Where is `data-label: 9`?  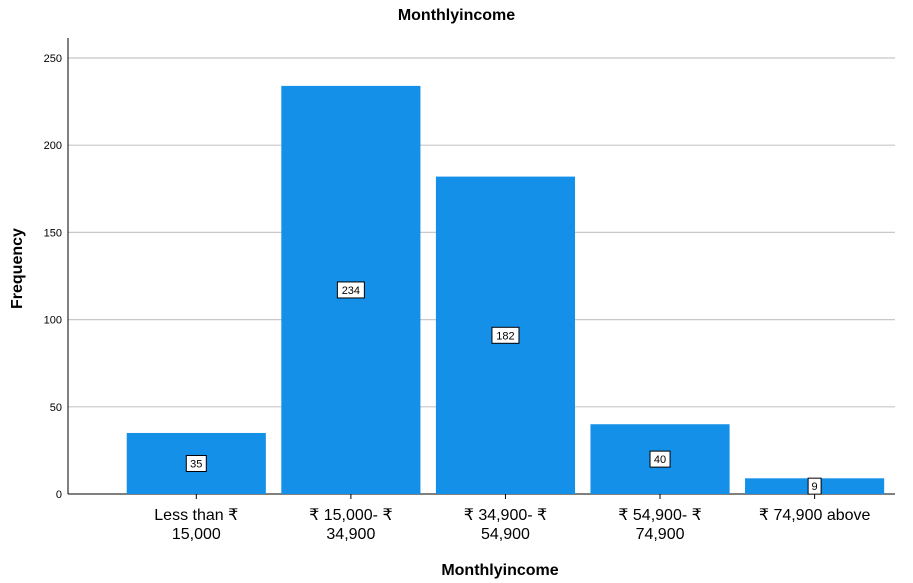 data-label: 9 is located at coordinates (815, 487).